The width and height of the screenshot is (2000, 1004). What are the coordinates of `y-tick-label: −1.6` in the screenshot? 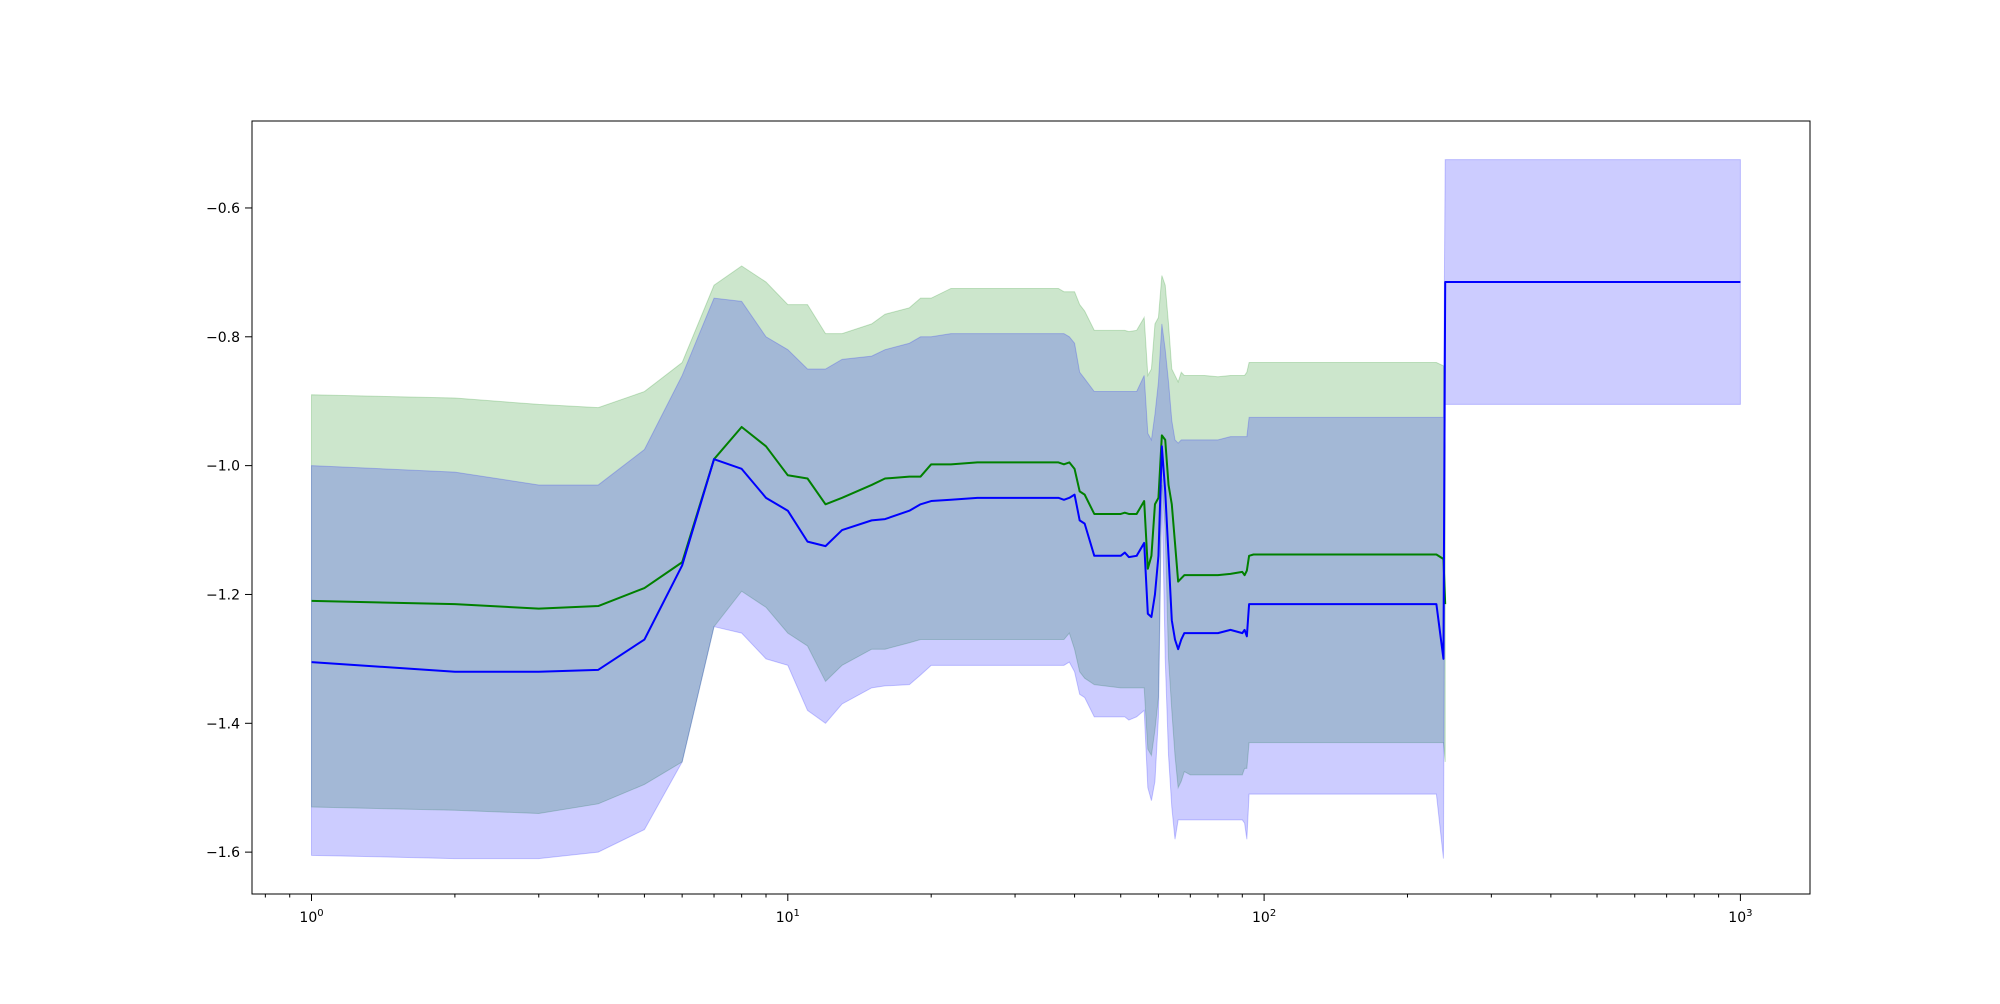 It's located at (223, 853).